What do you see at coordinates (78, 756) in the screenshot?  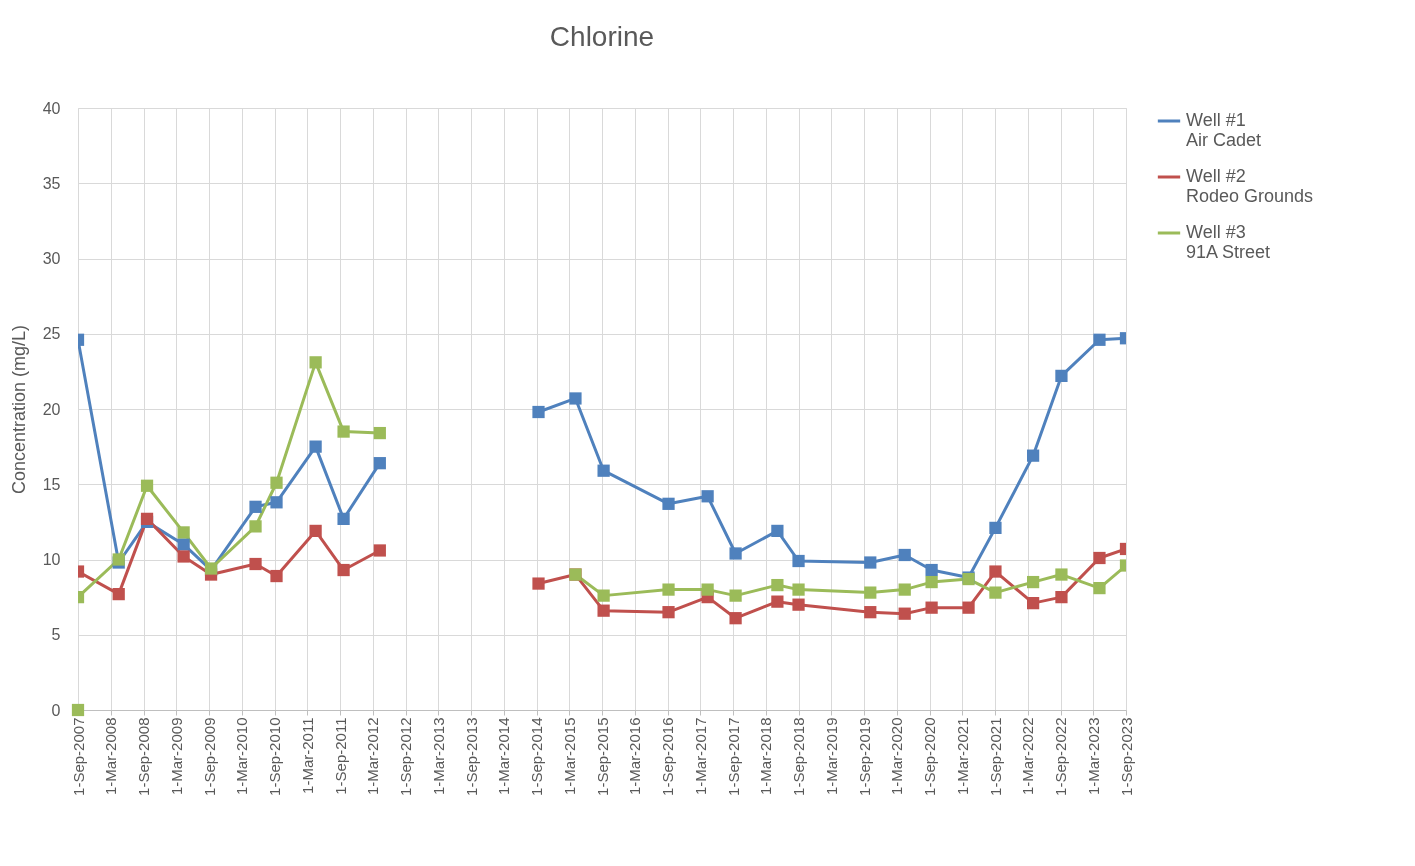 I see `x-tick-label: 1-Sep-2007` at bounding box center [78, 756].